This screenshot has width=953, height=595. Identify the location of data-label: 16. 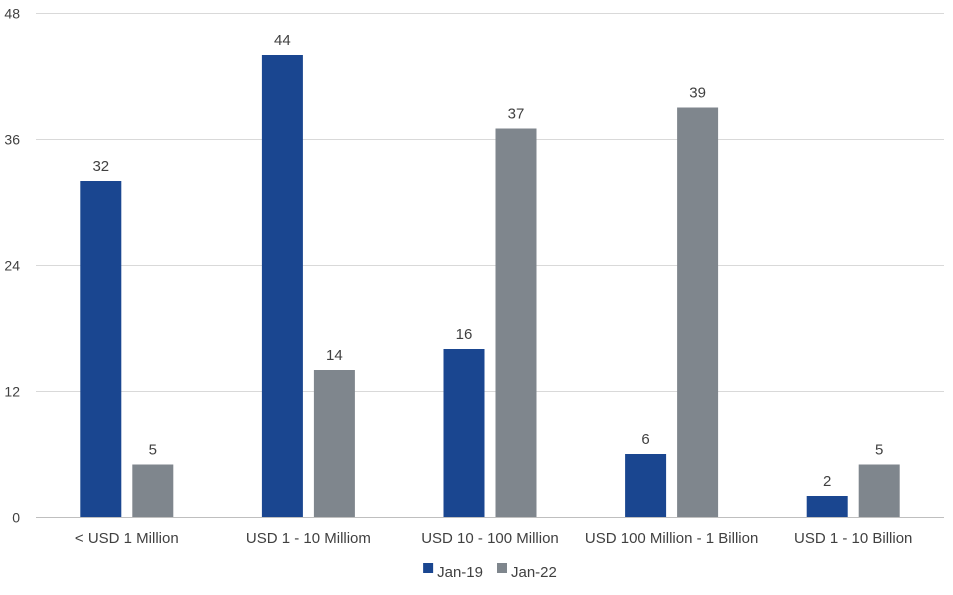
(464, 334).